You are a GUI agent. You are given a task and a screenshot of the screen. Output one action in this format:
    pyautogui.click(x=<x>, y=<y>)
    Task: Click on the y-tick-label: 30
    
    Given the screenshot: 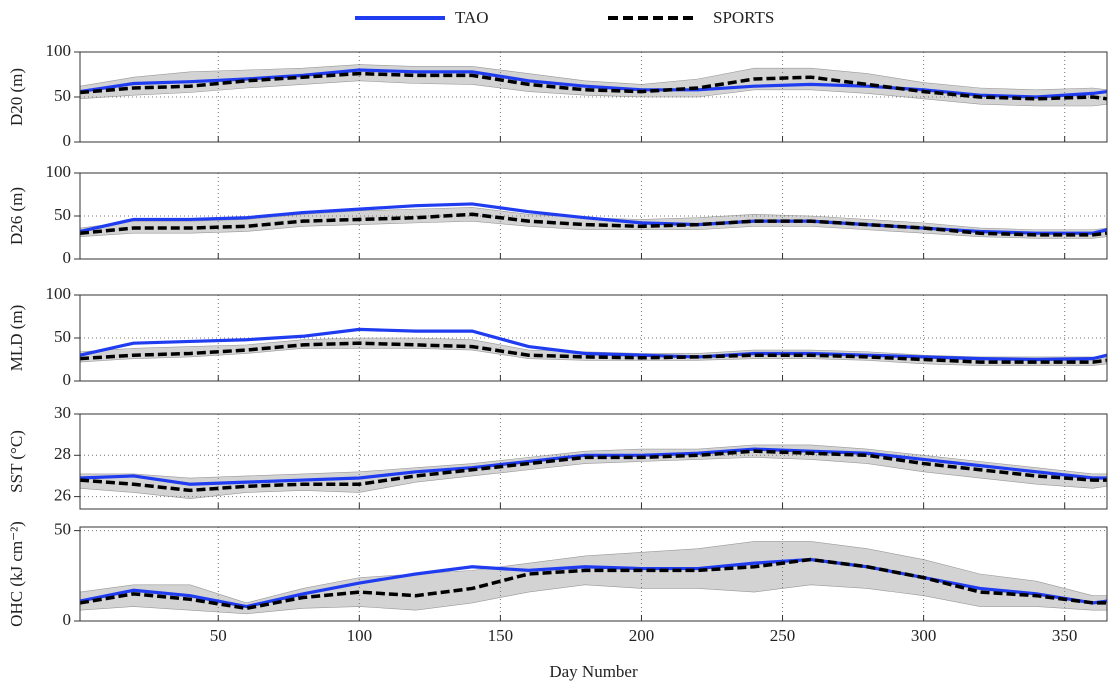 What is the action you would take?
    pyautogui.click(x=62, y=412)
    